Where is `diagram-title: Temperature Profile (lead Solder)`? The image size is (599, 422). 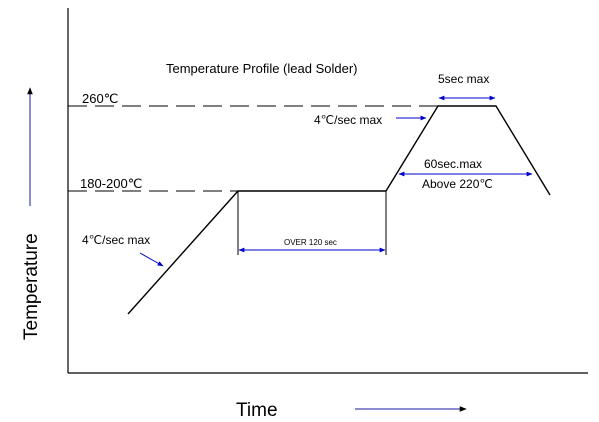
diagram-title: Temperature Profile (lead Solder) is located at coordinates (261, 68).